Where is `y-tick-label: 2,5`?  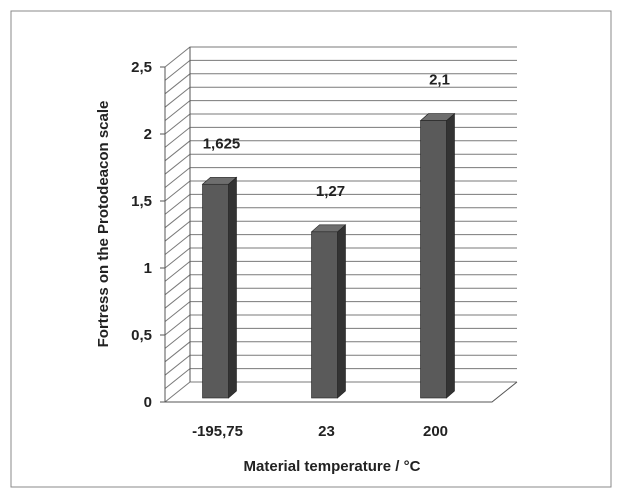 y-tick-label: 2,5 is located at coordinates (141, 67).